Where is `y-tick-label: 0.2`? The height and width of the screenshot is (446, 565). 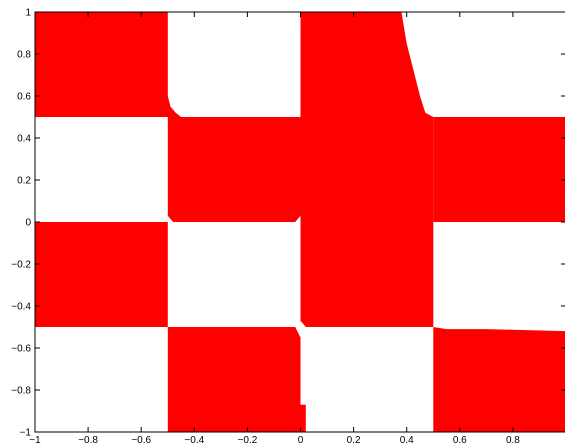
y-tick-label: 0.2 is located at coordinates (24, 181).